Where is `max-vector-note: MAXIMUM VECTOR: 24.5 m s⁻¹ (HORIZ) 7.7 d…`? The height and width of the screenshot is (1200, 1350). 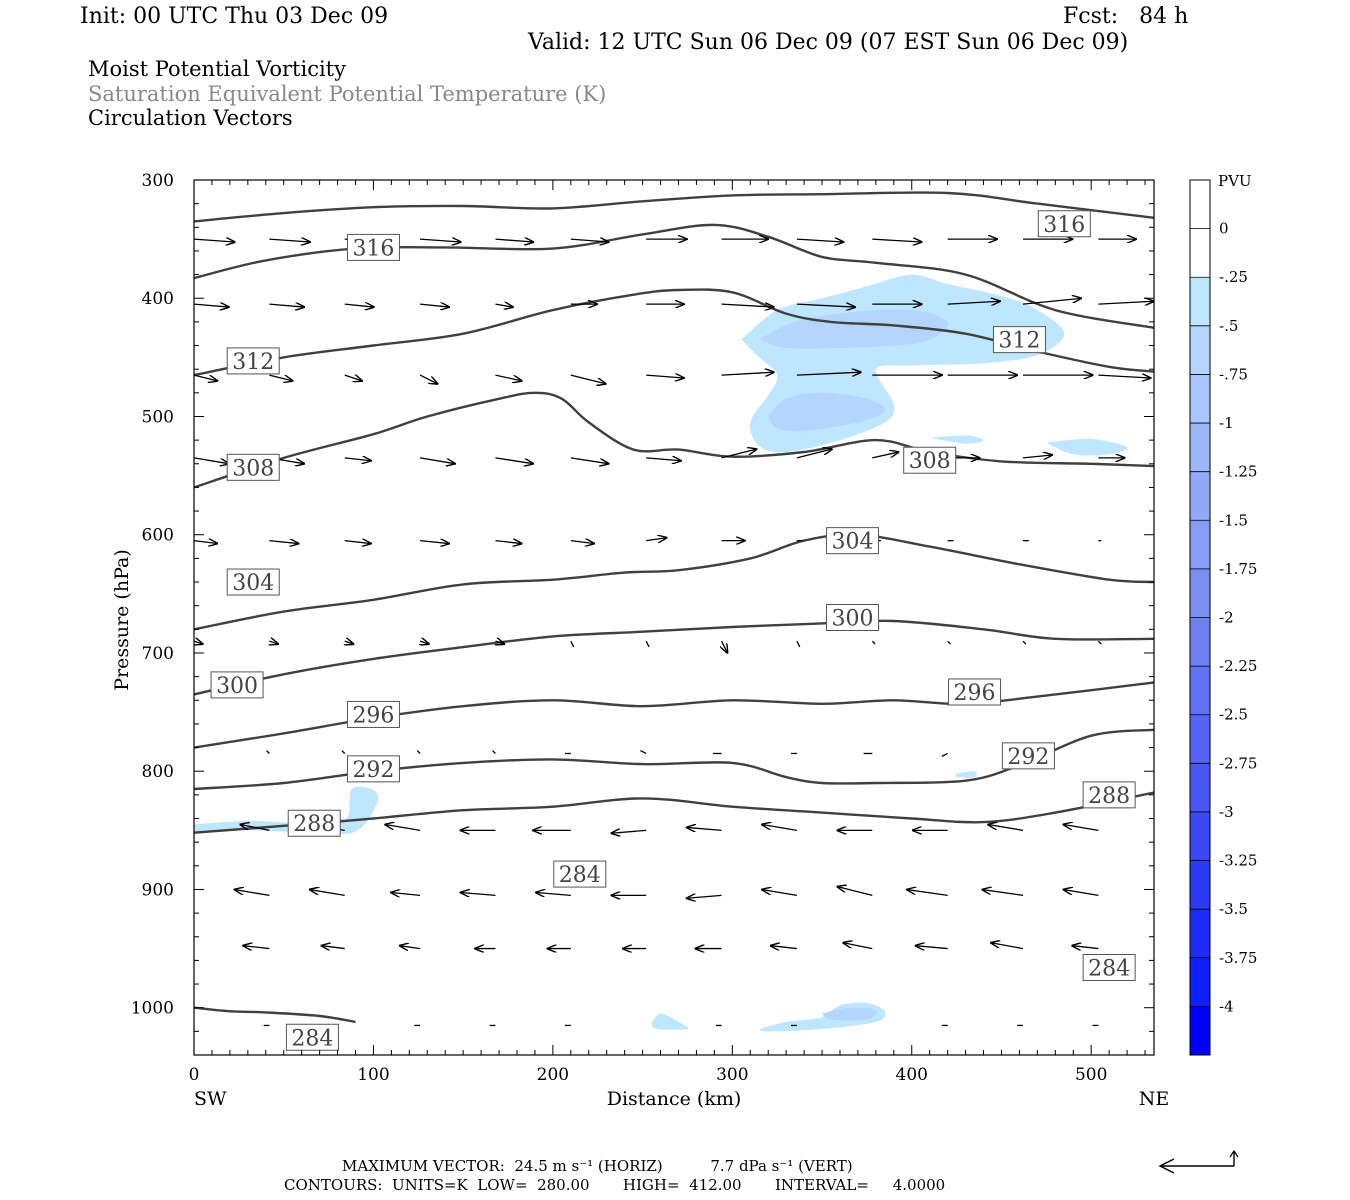 max-vector-note: MAXIMUM VECTOR: 24.5 m s⁻¹ (HORIZ) 7.7 d… is located at coordinates (597, 1166).